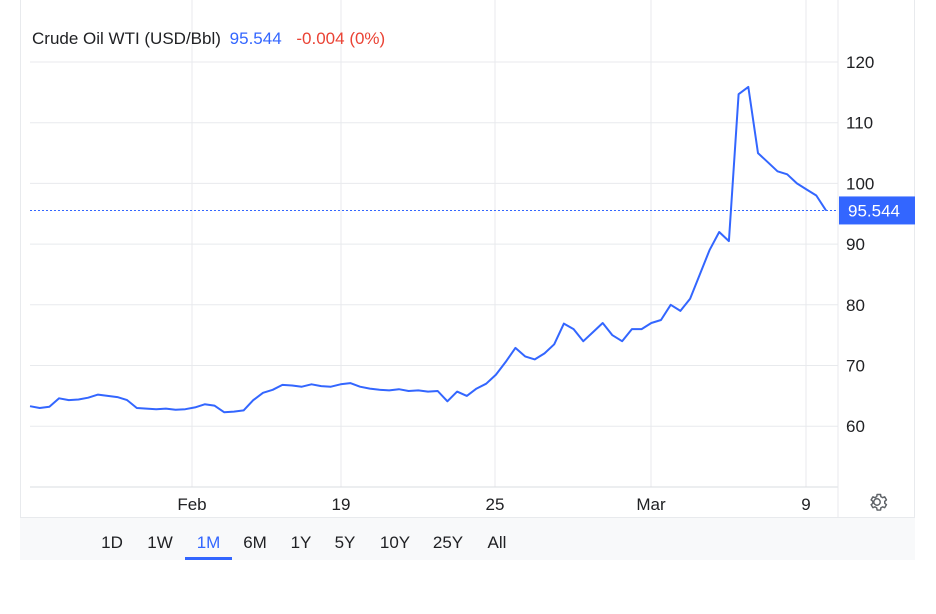 The width and height of the screenshot is (936, 614). Describe the element at coordinates (855, 426) in the screenshot. I see `y-tick-label: 60` at that location.